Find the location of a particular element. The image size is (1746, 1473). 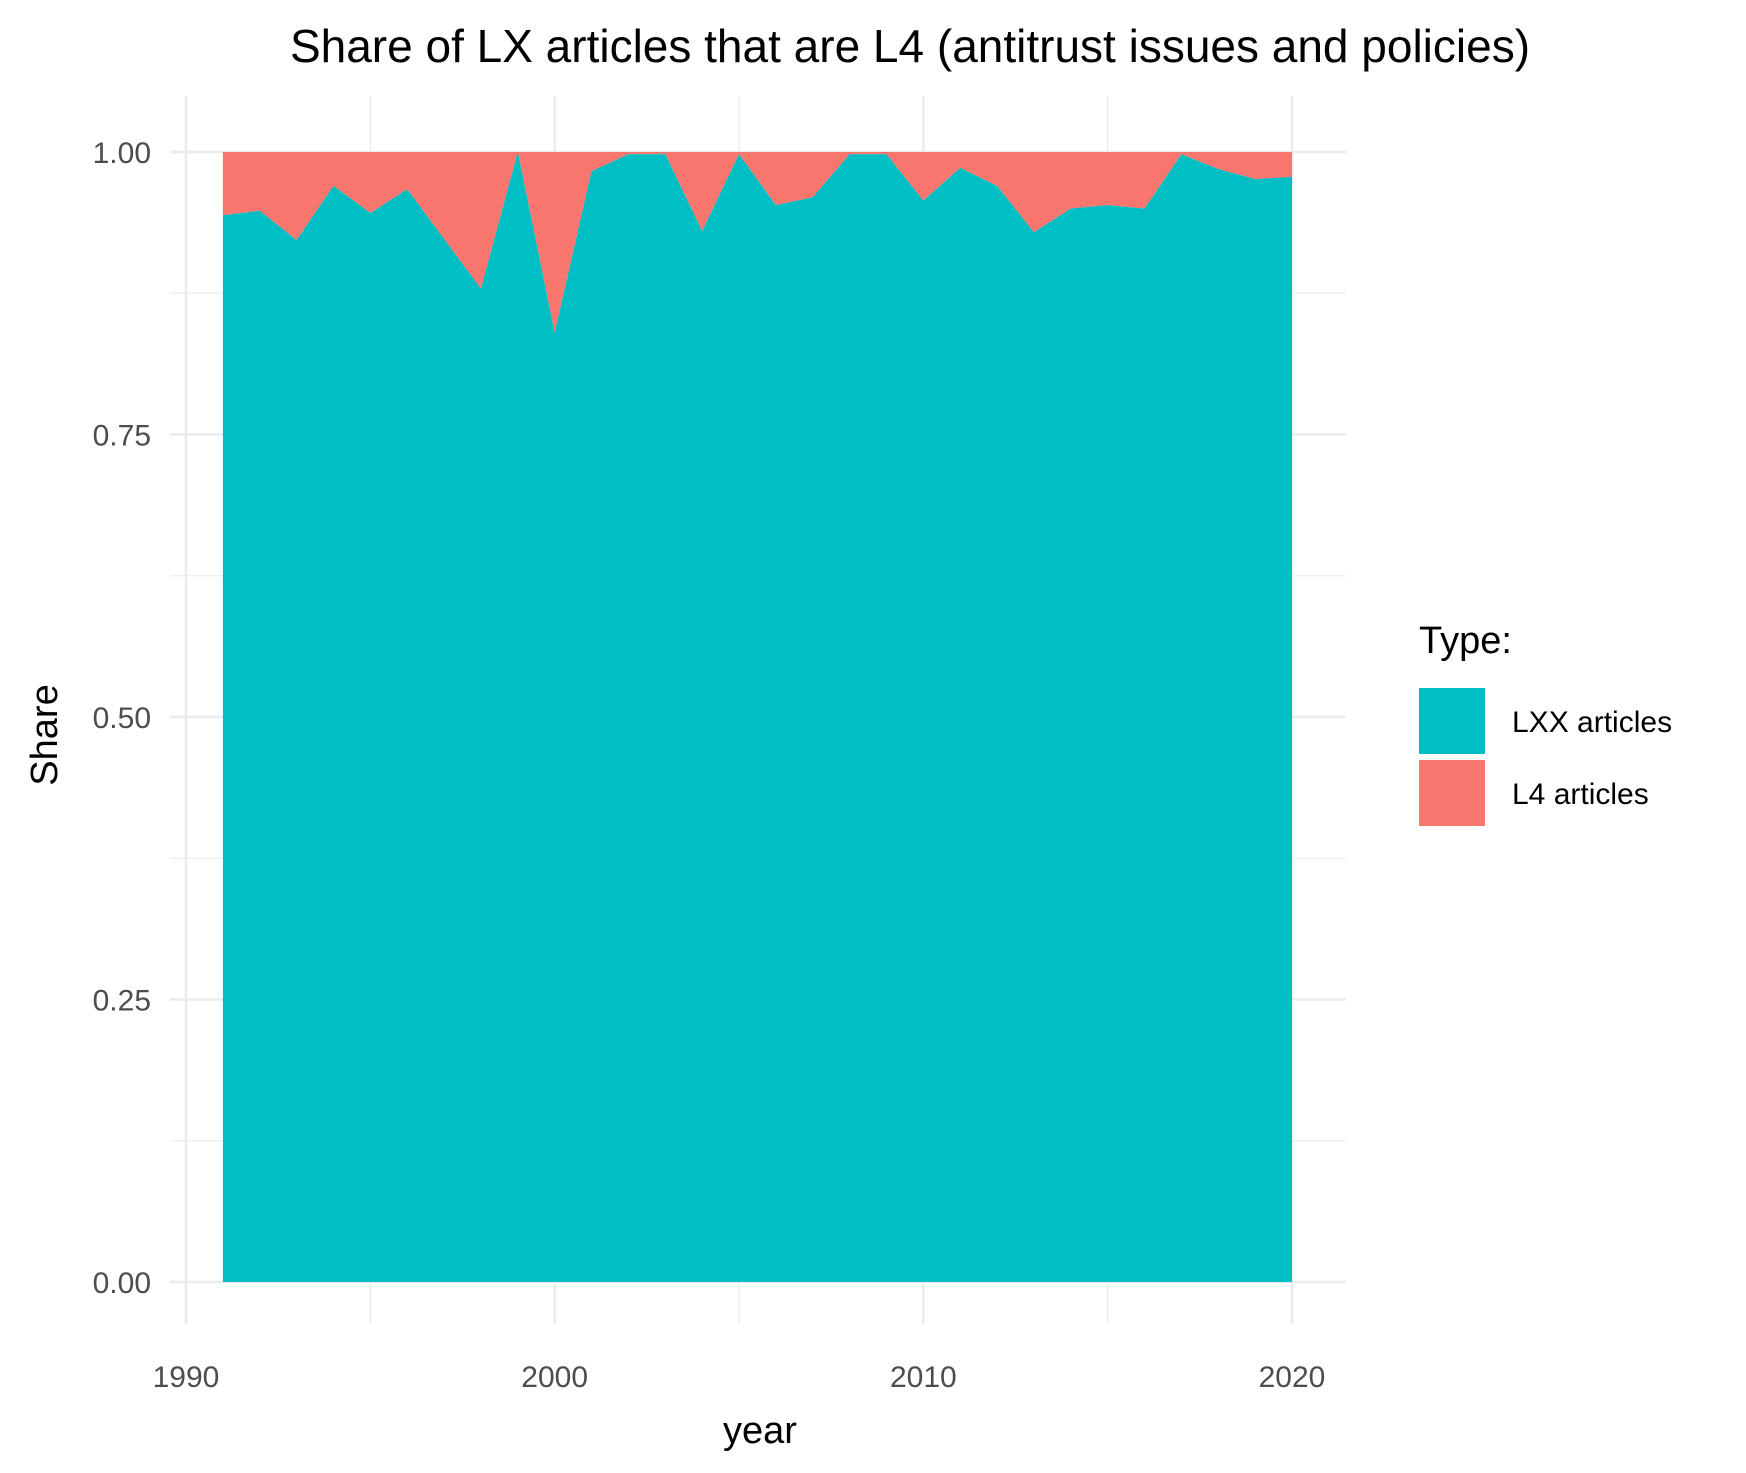

y-tick-label: 1.00 is located at coordinates (122, 153).